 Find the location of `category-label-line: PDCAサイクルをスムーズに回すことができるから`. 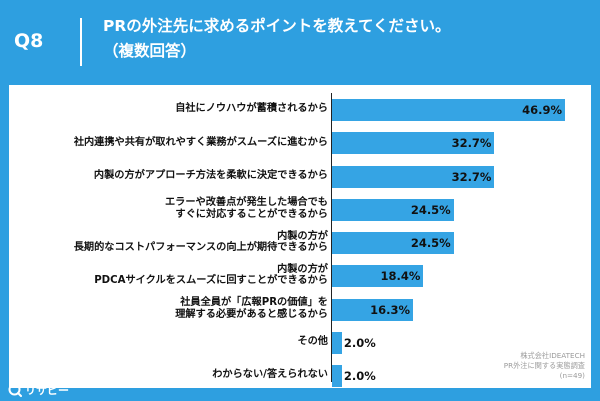

category-label-line: PDCAサイクルをスムーズに回すことができるから is located at coordinates (211, 281).